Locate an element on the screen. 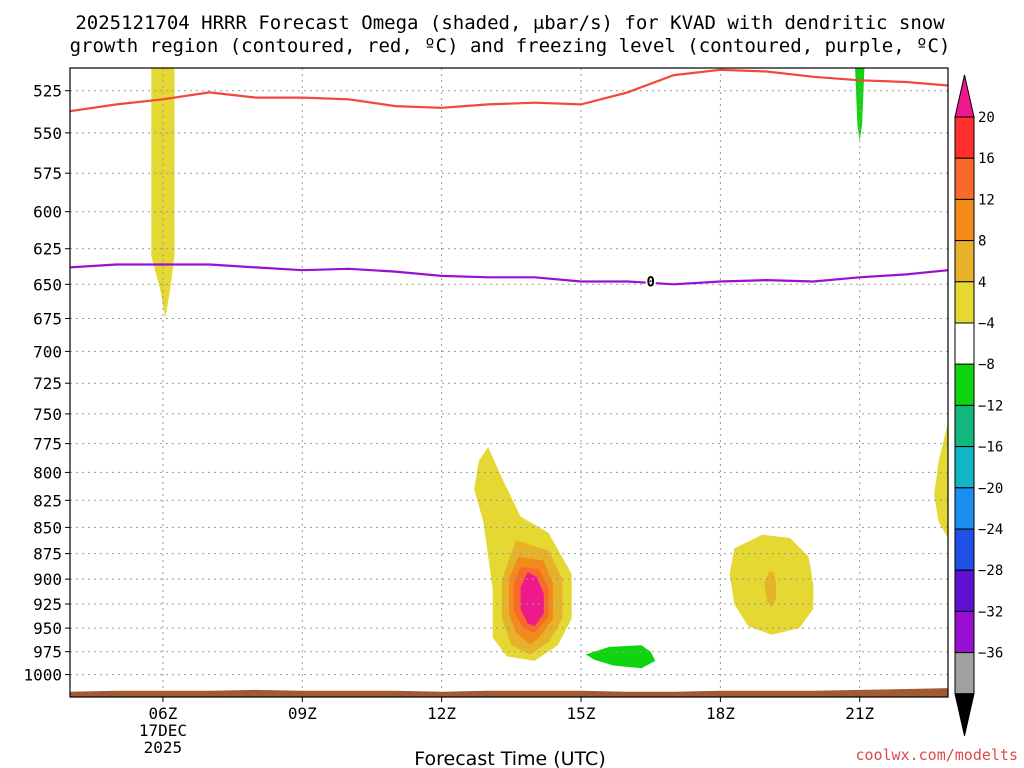 This screenshot has height=768, width=1024. colorbar-label: −28 is located at coordinates (990, 571).